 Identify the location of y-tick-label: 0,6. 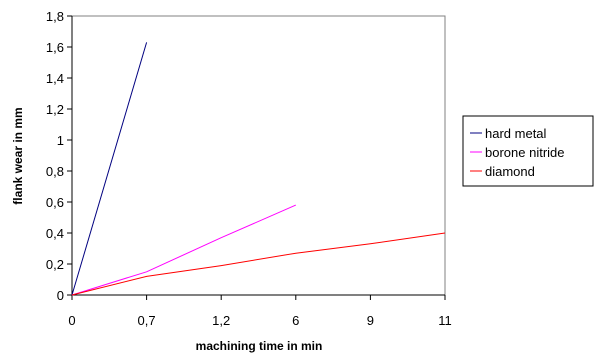
(55, 202).